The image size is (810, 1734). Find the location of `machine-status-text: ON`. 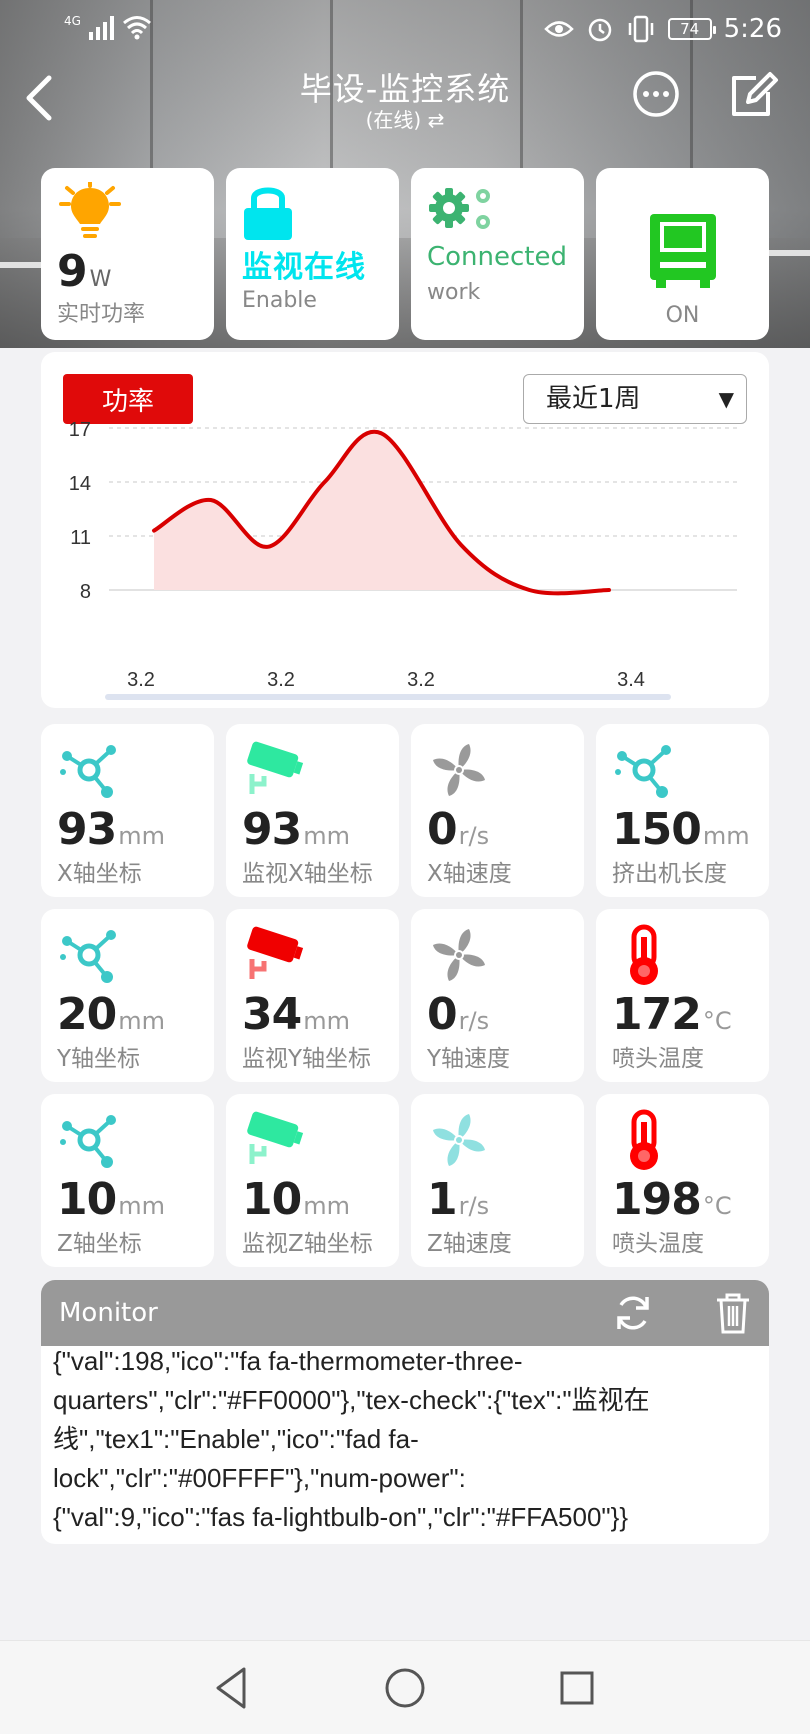

machine-status-text: ON is located at coordinates (682, 315).